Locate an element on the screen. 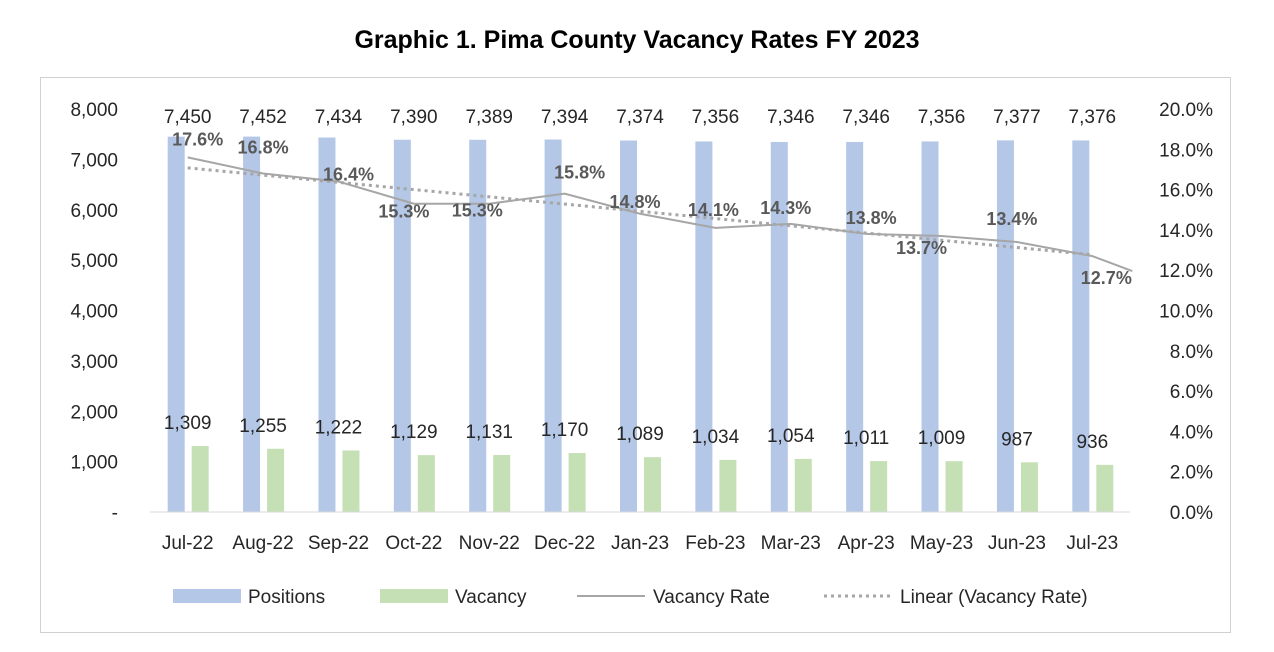 Image resolution: width=1274 pixels, height=652 pixels. trendline-group is located at coordinates (640, 211).